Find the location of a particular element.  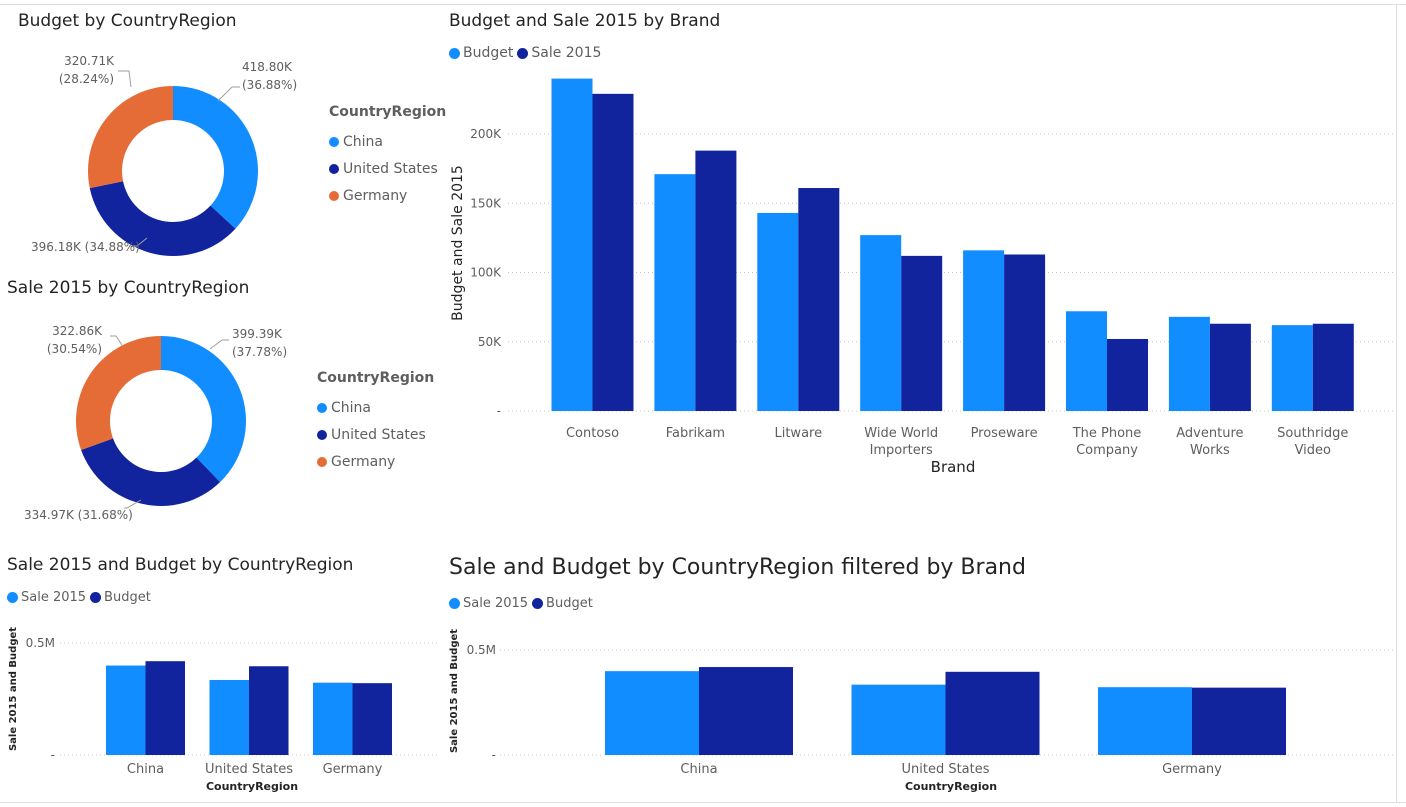

country-small-y-tick-label: 0.5M is located at coordinates (40, 643).